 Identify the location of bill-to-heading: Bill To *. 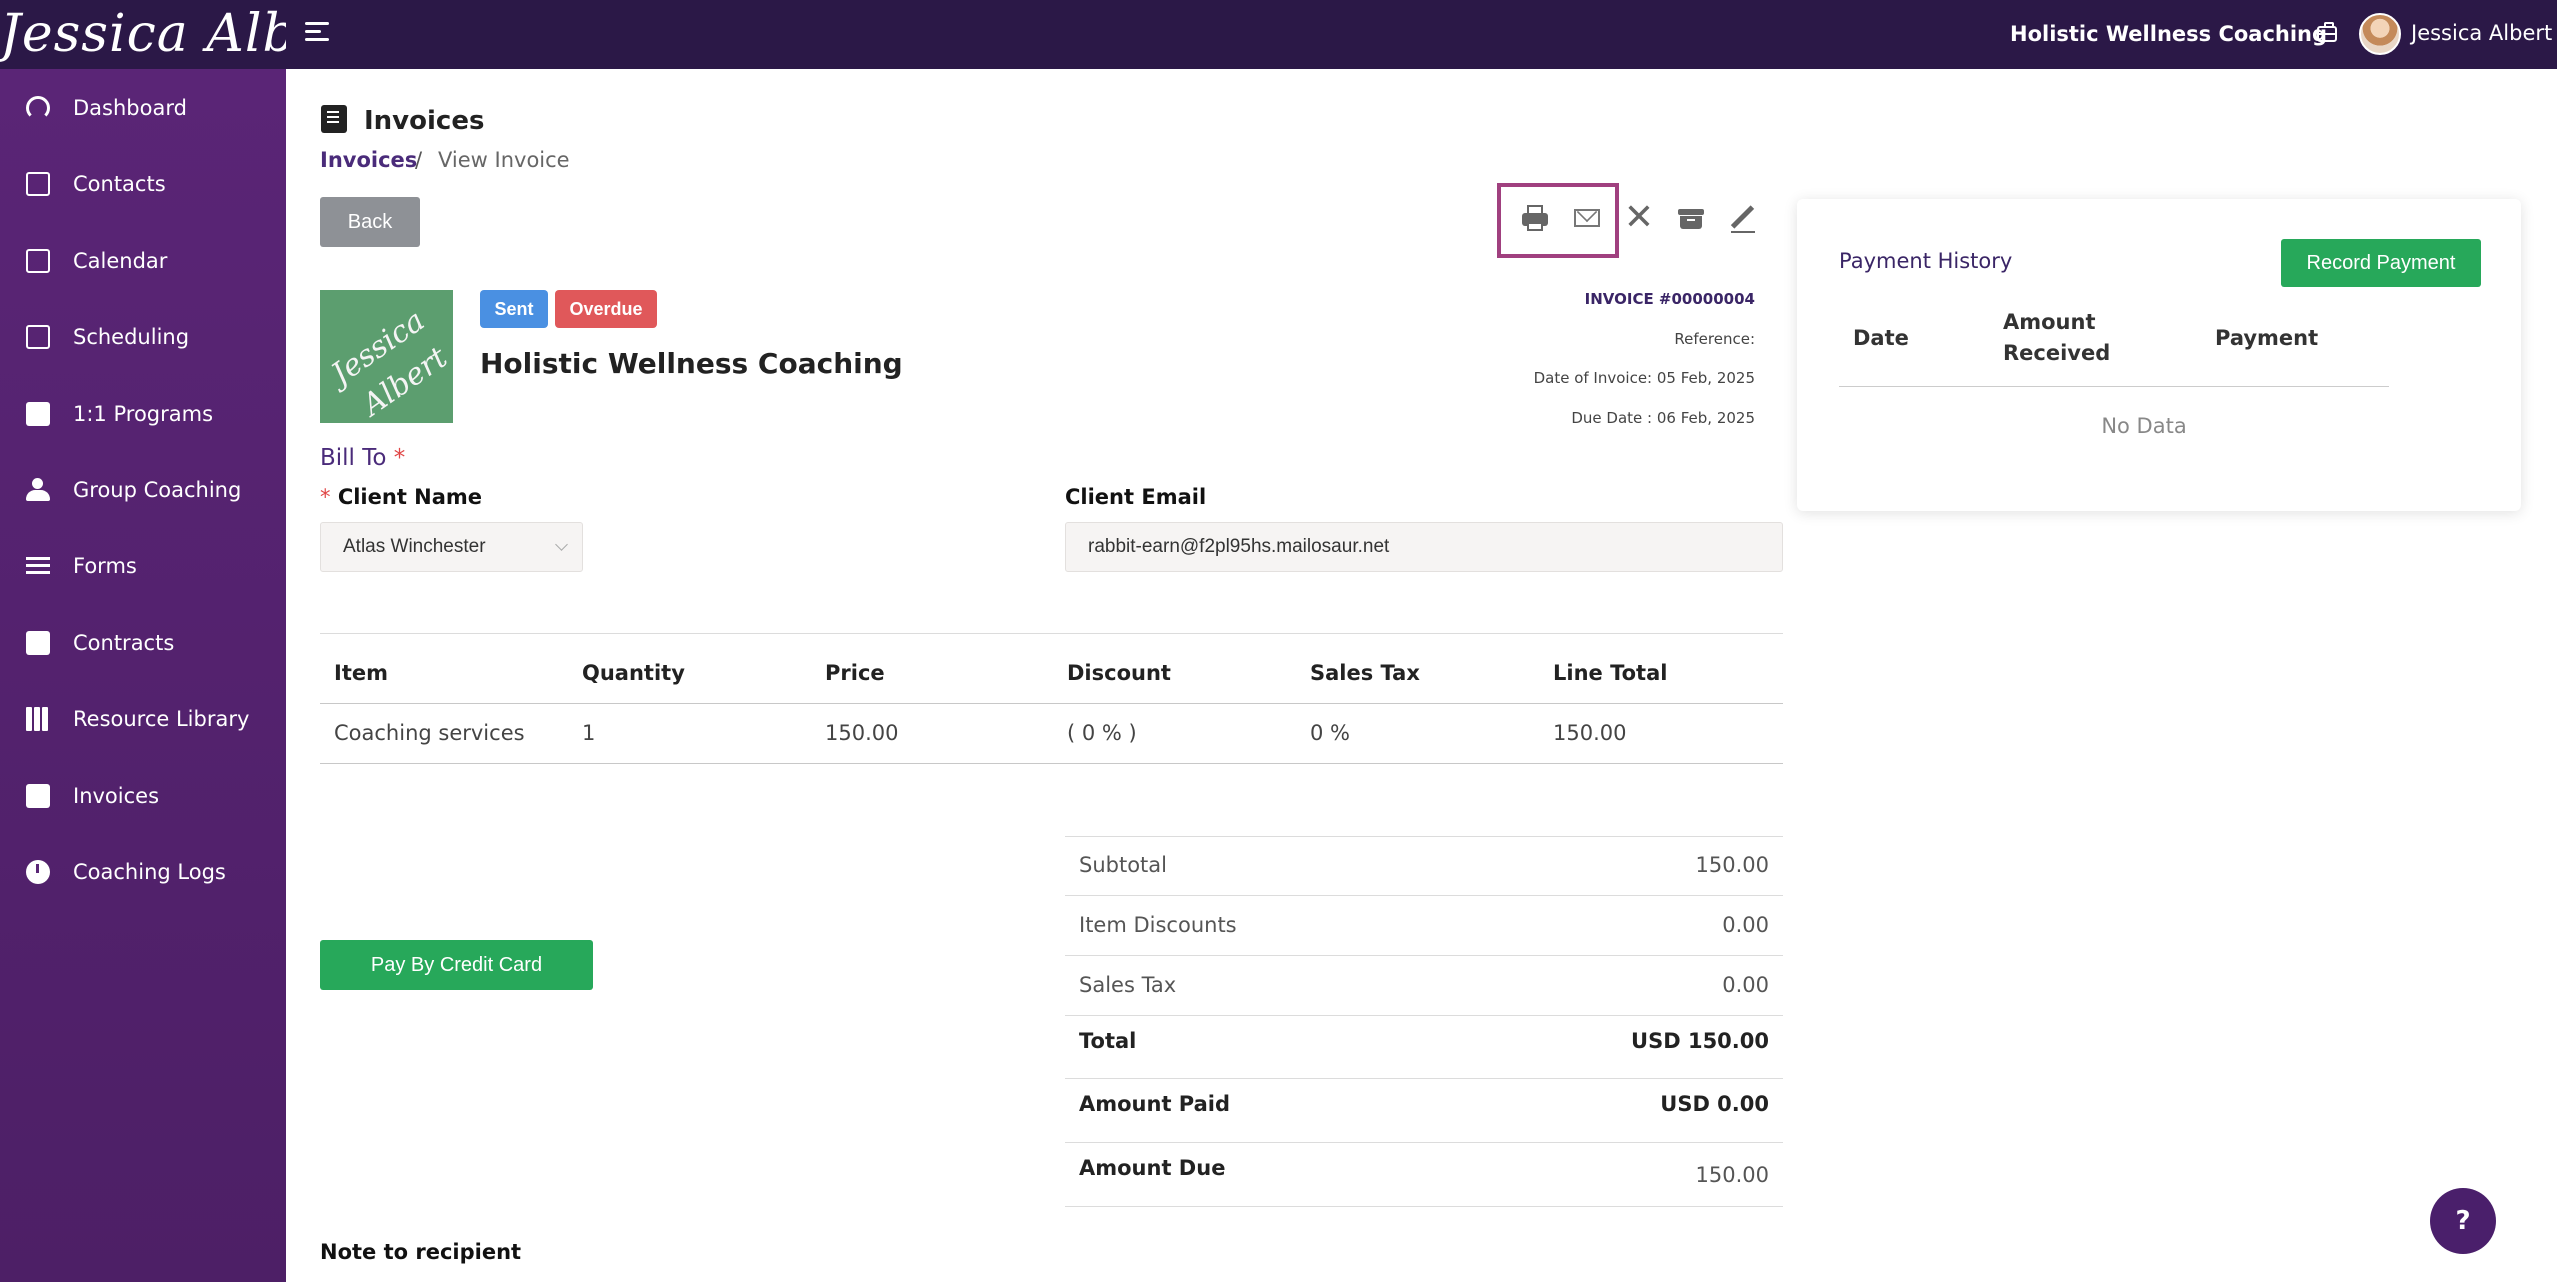
(362, 458).